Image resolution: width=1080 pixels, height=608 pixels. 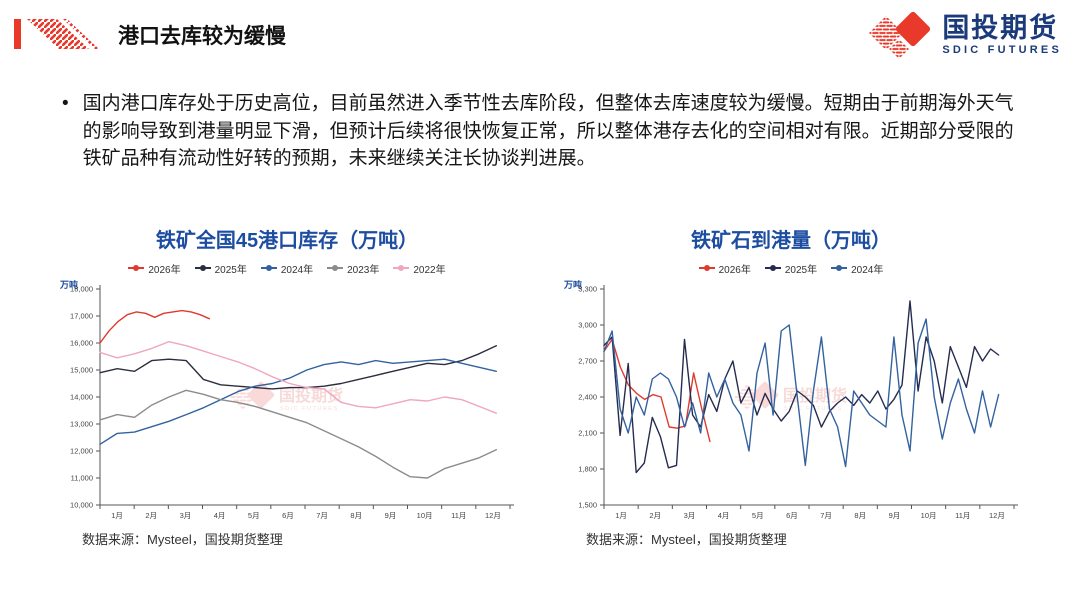 I want to click on logo-mark-icon, so click(x=900, y=35).